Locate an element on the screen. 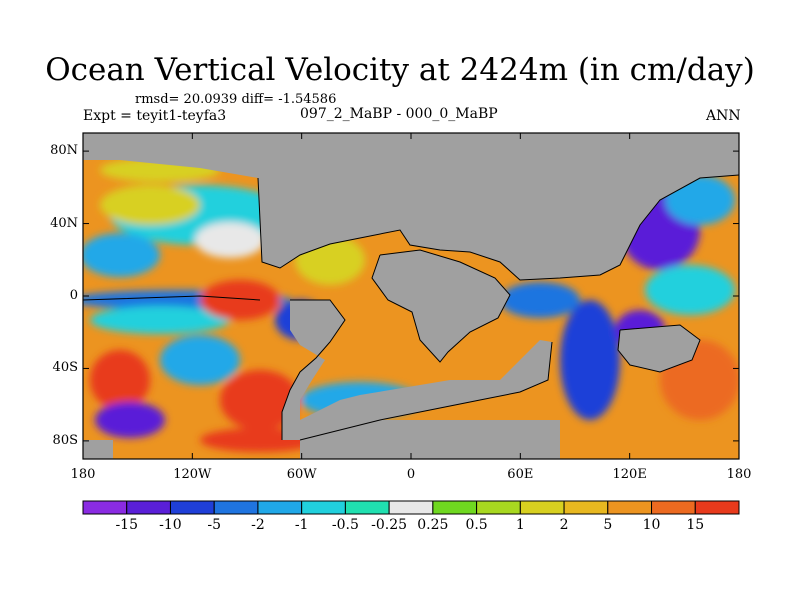  colorbar-label: -0.25 is located at coordinates (389, 525).